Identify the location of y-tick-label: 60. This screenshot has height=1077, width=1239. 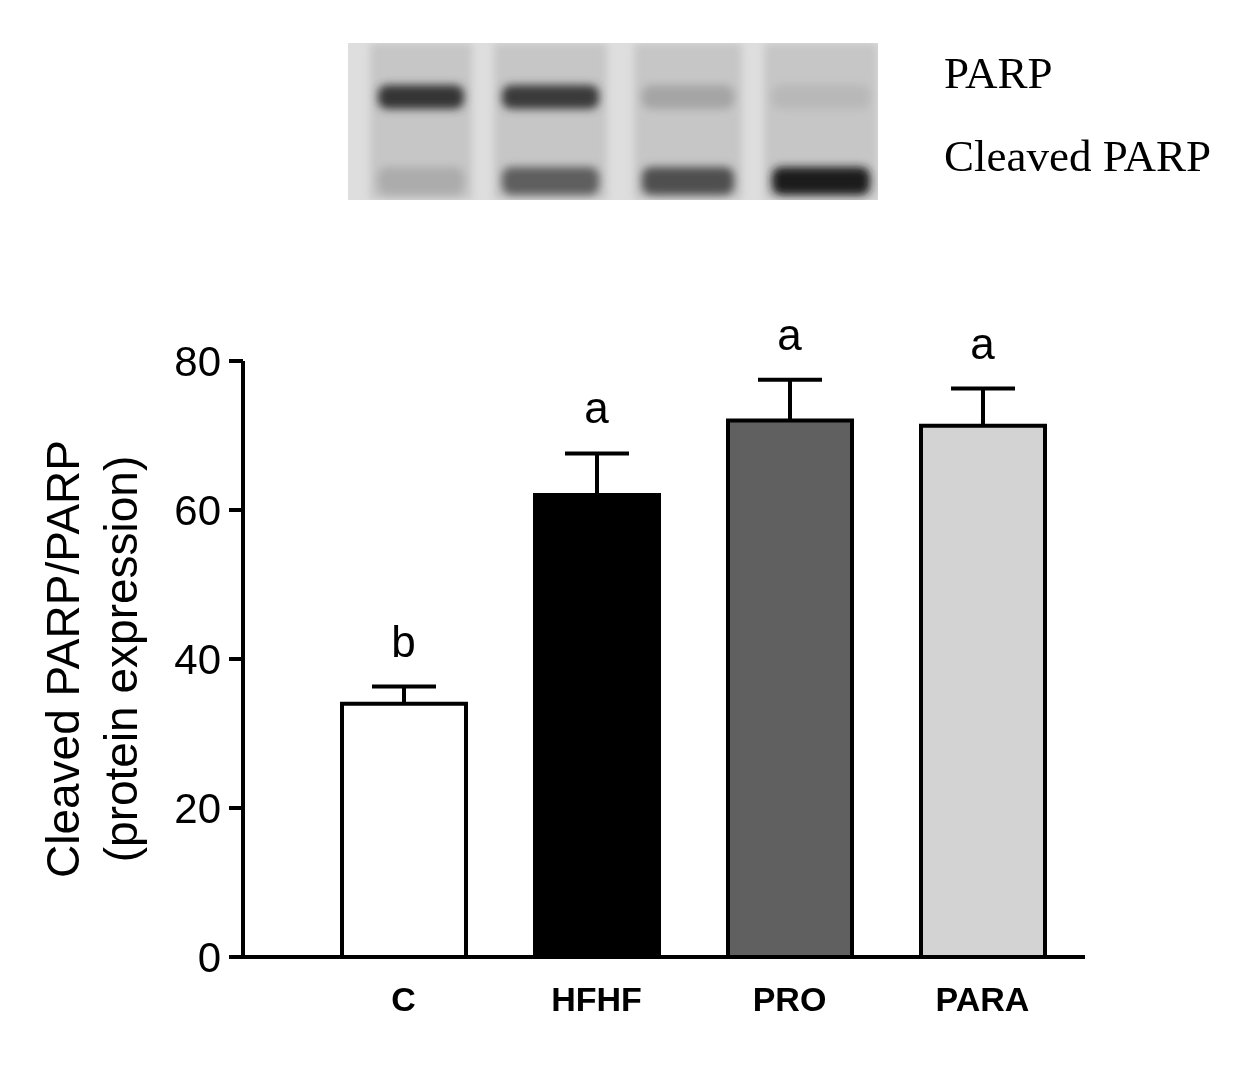
(197, 510).